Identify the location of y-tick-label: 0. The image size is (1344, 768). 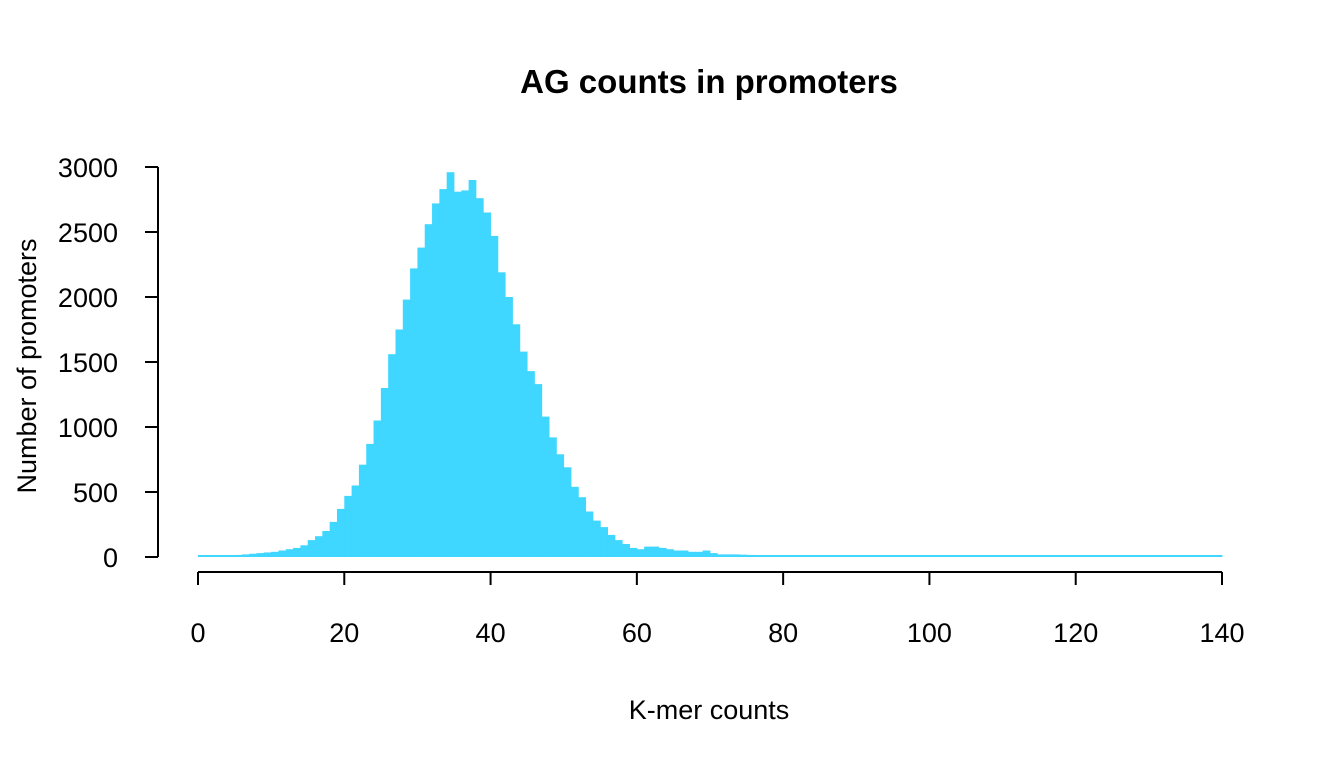
(110, 558).